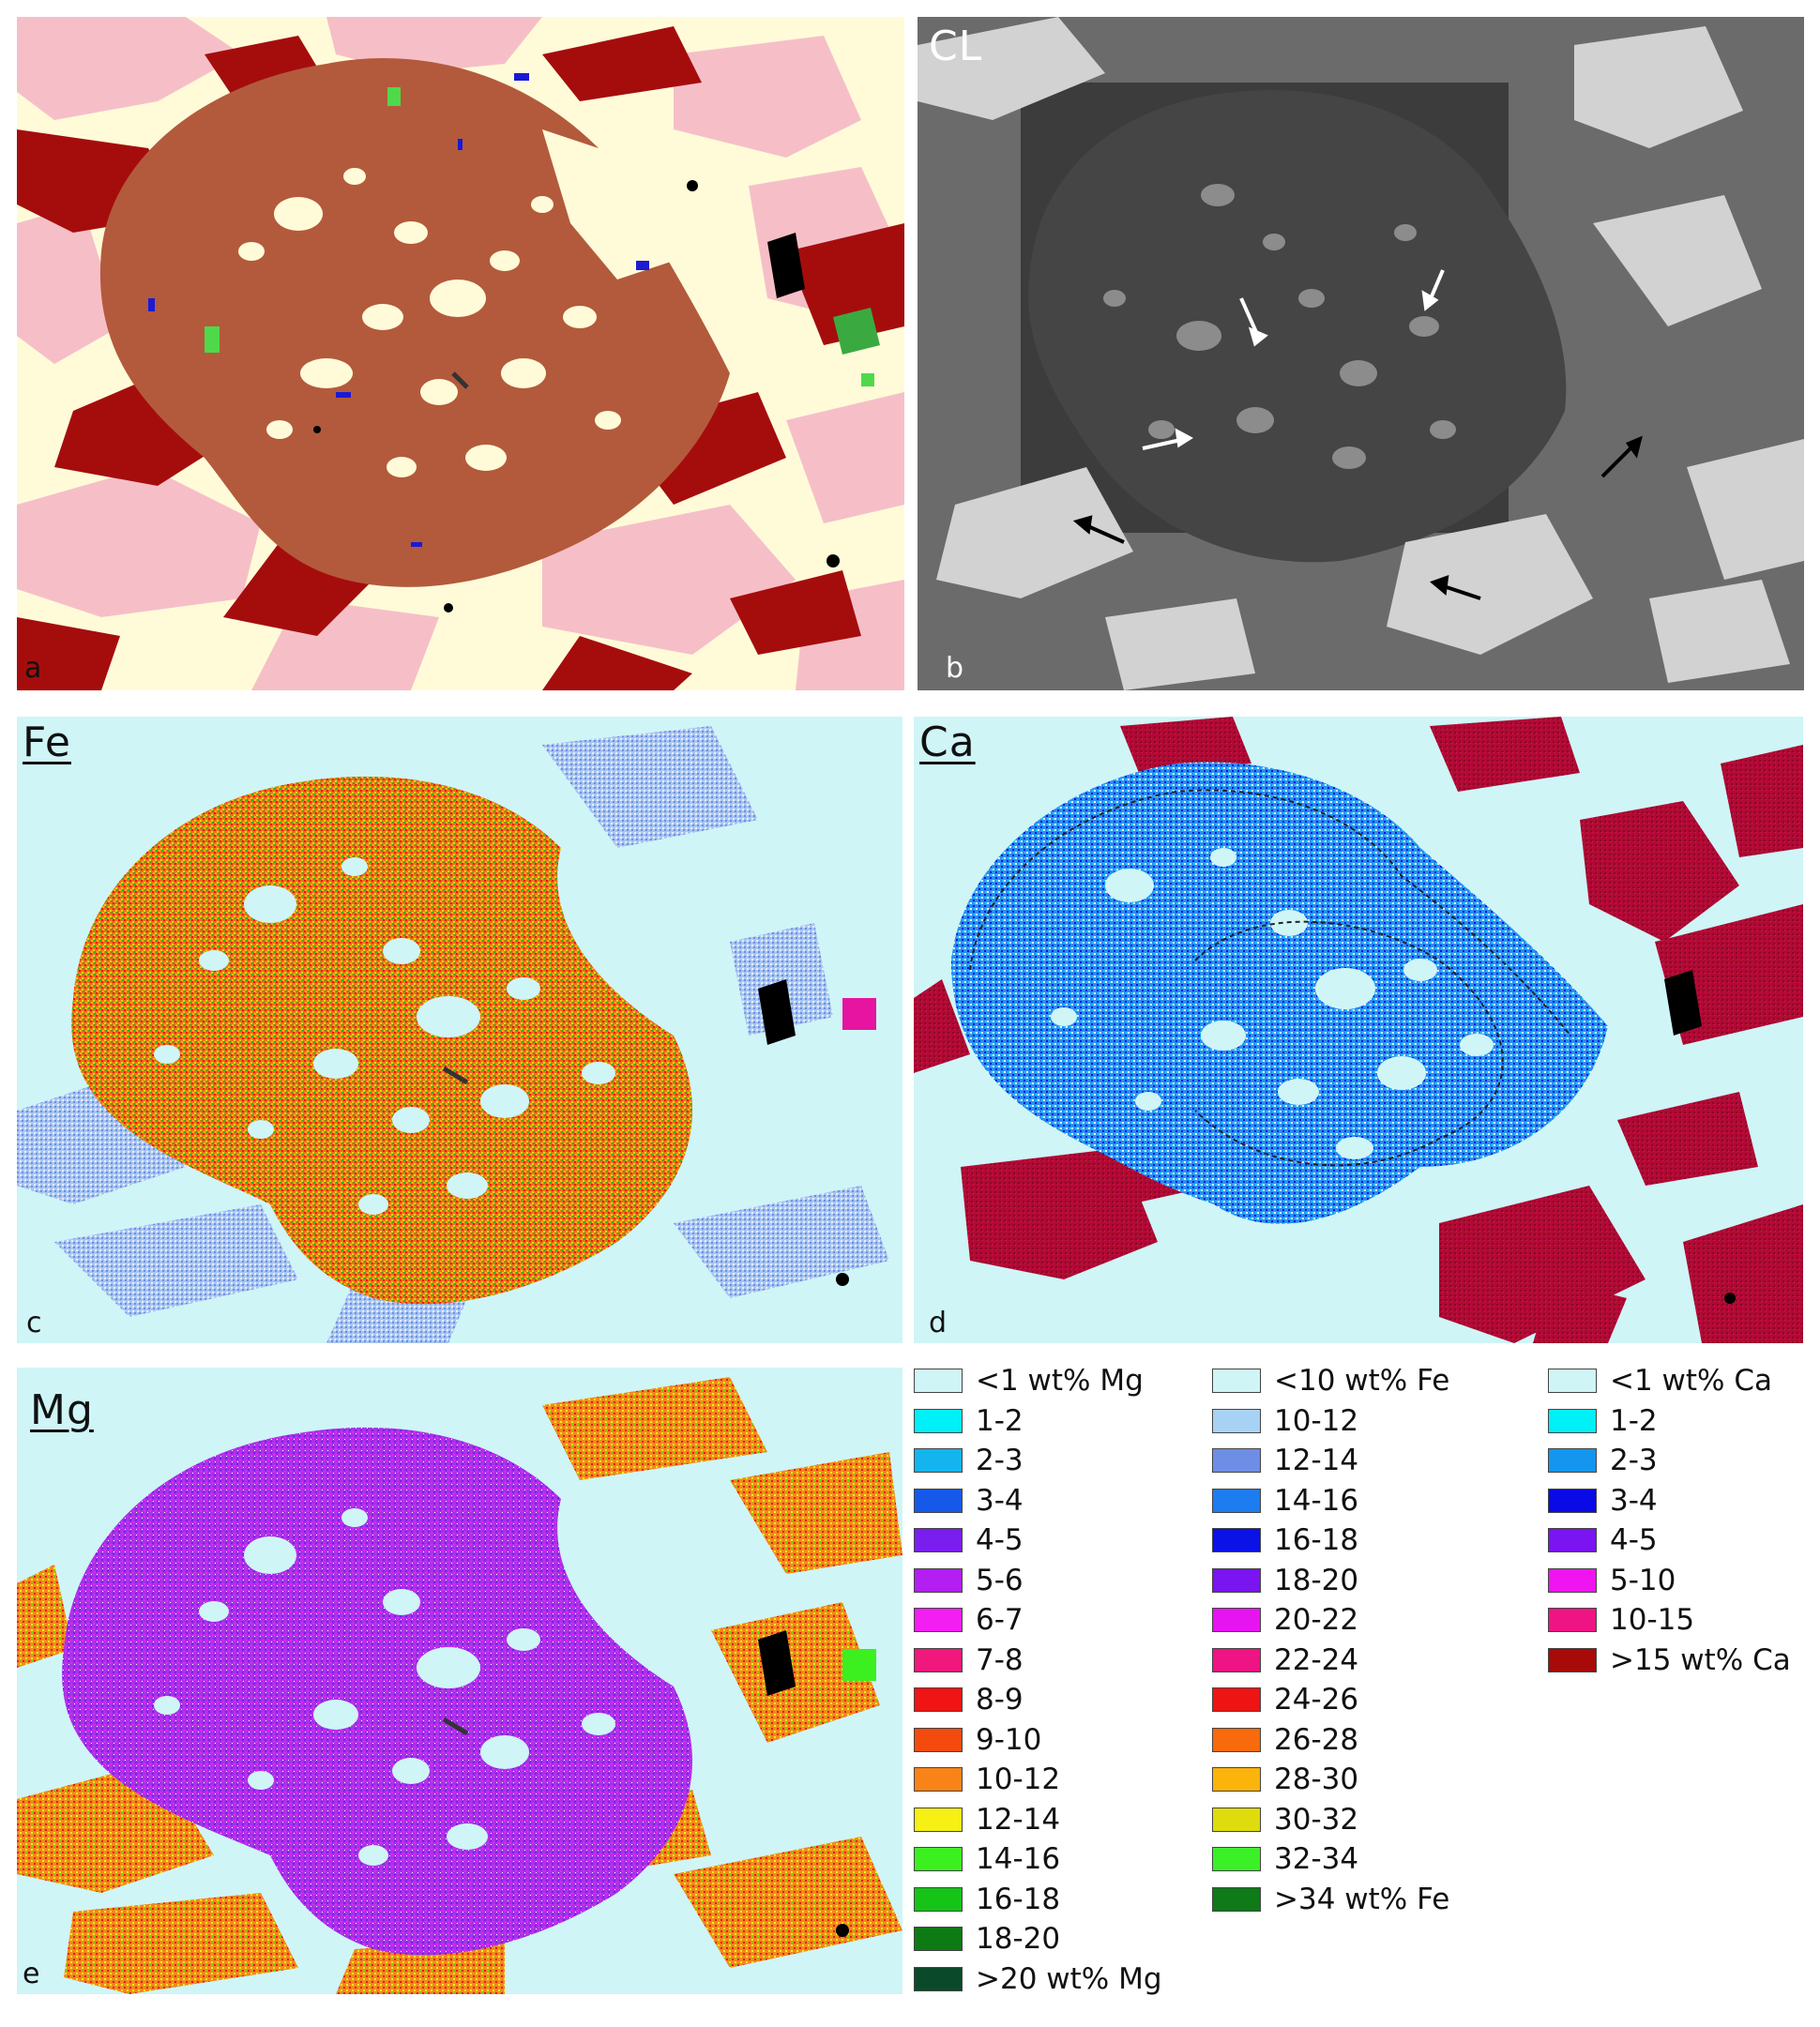 The height and width of the screenshot is (2027, 1820). I want to click on panel-b-corner-label: b, so click(955, 668).